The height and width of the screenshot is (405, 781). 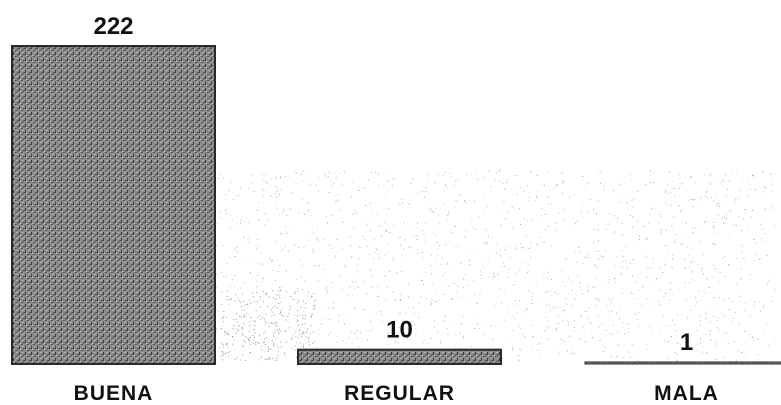 What do you see at coordinates (114, 393) in the screenshot?
I see `category-label-buena: BUENA` at bounding box center [114, 393].